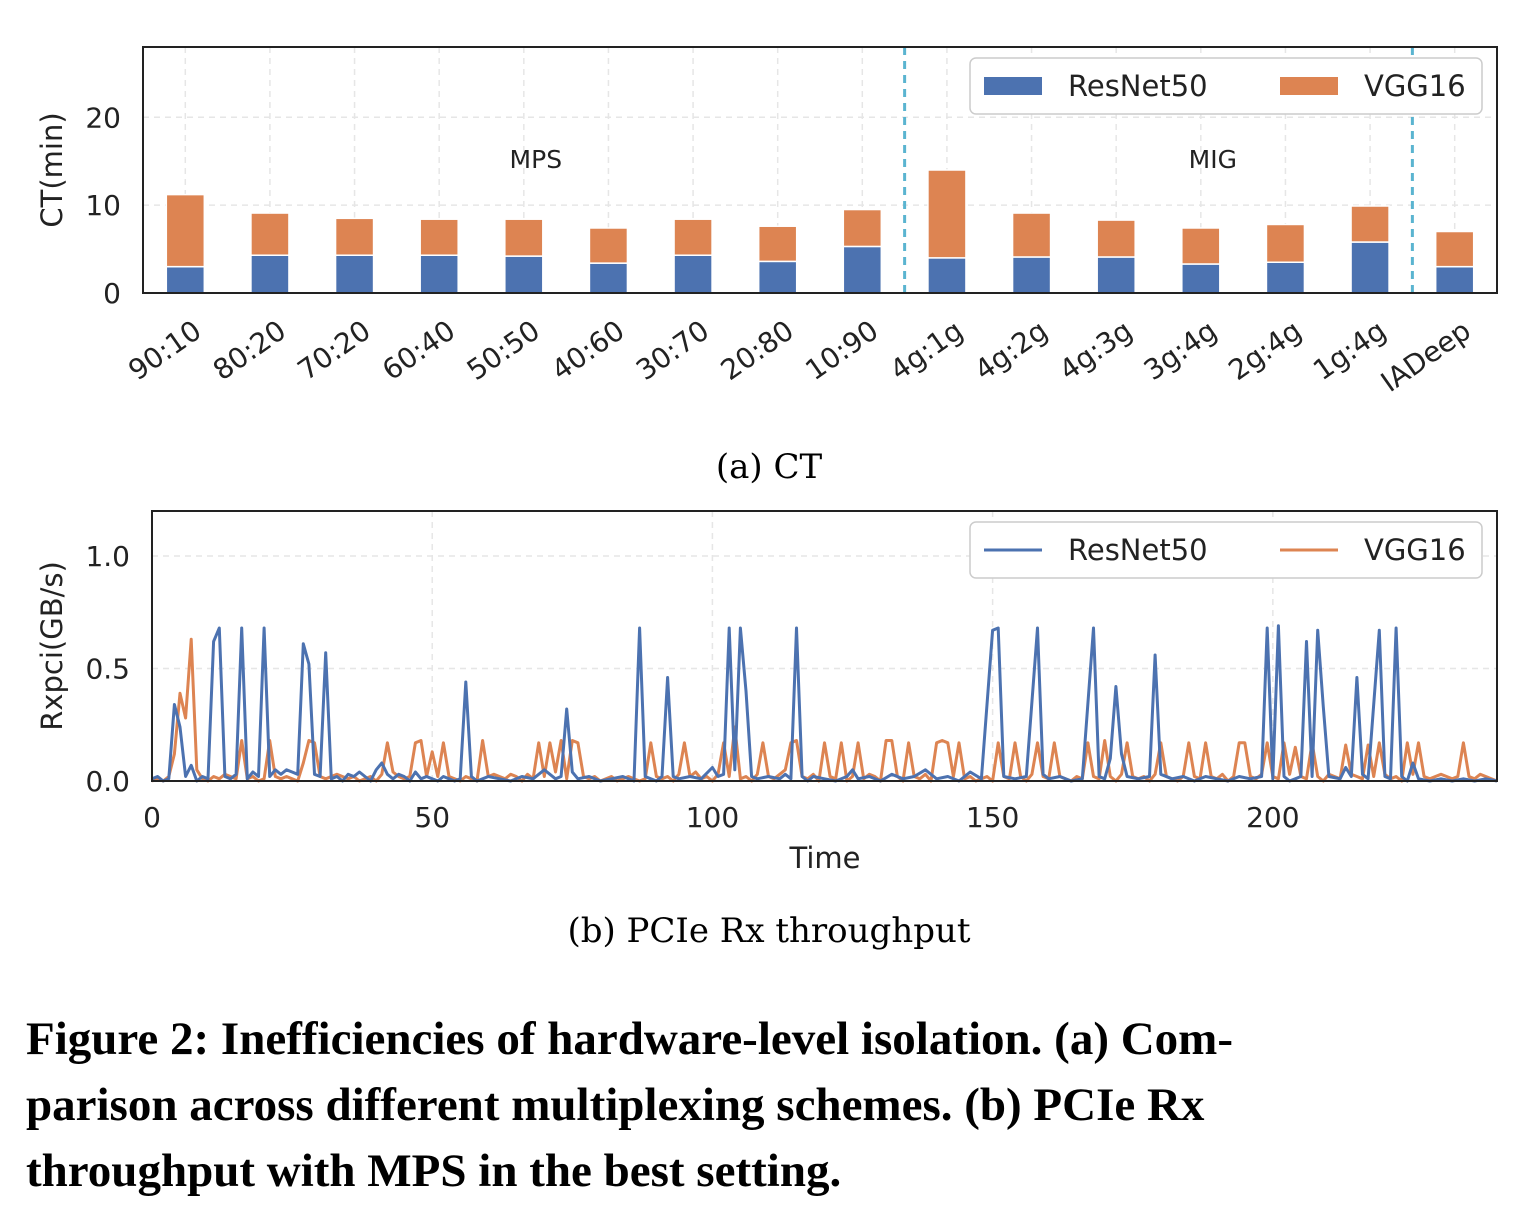  I want to click on ct-y-ticks: 0 10 20, so click(103, 205).